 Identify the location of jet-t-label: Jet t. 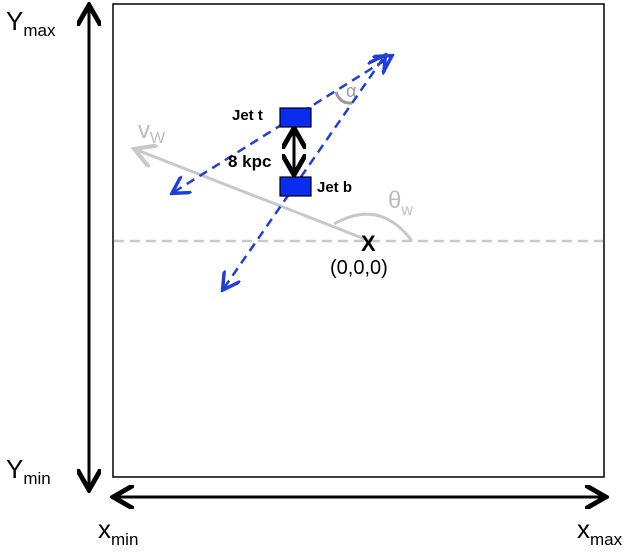
(247, 115).